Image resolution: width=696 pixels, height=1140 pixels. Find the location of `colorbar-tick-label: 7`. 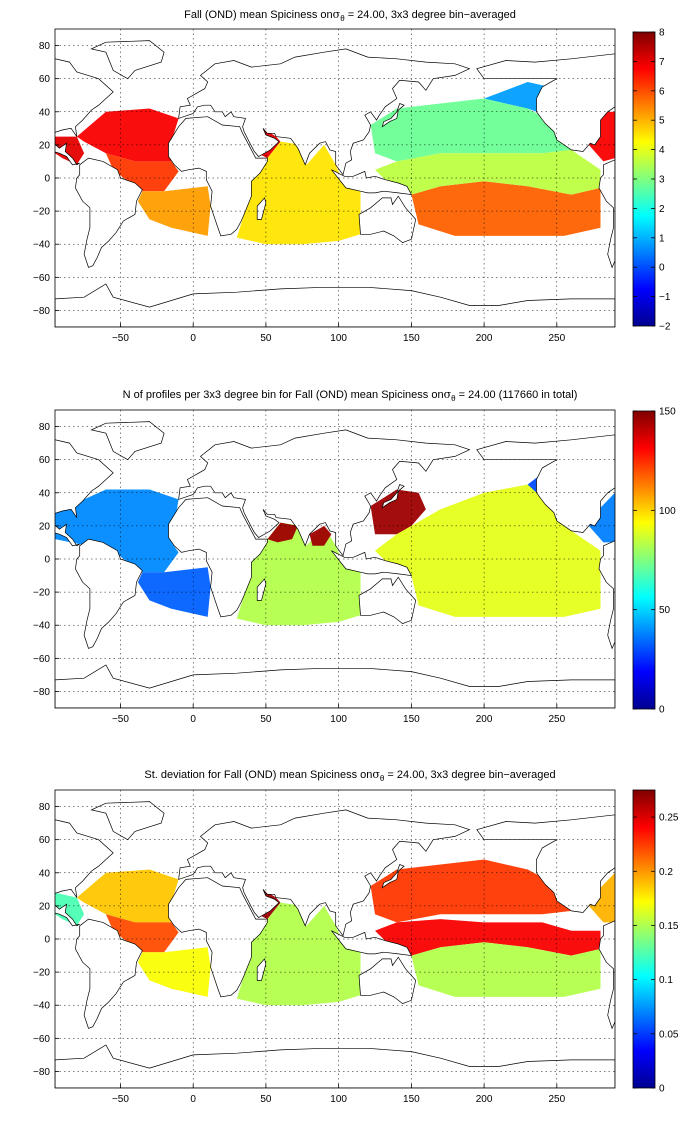

colorbar-tick-label: 7 is located at coordinates (662, 62).